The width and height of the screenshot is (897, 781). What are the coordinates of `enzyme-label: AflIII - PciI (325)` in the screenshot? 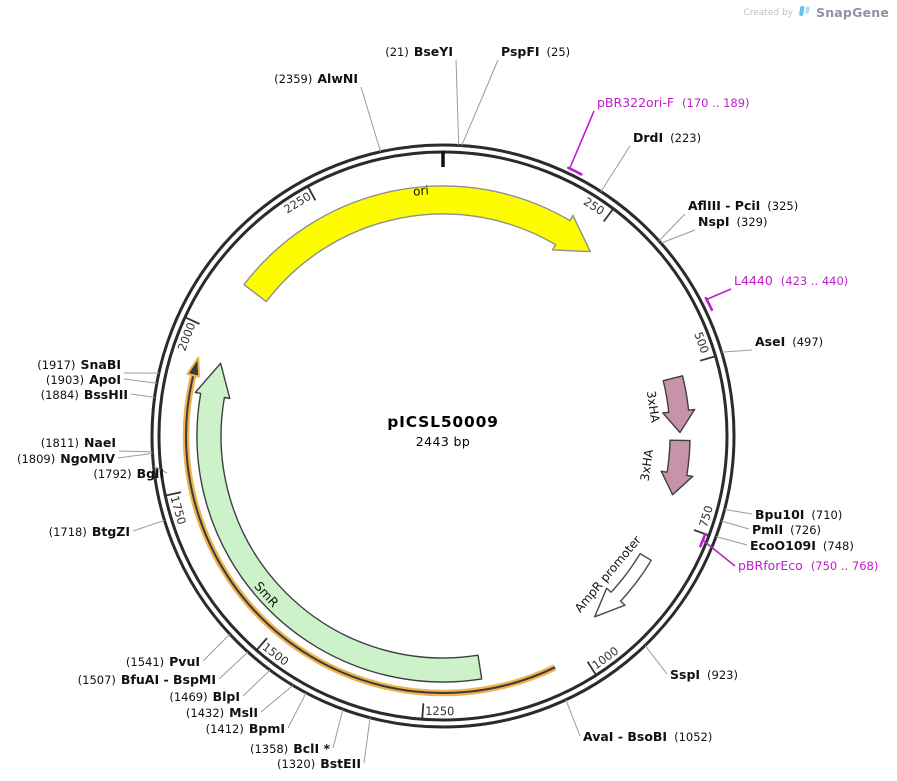 It's located at (743, 205).